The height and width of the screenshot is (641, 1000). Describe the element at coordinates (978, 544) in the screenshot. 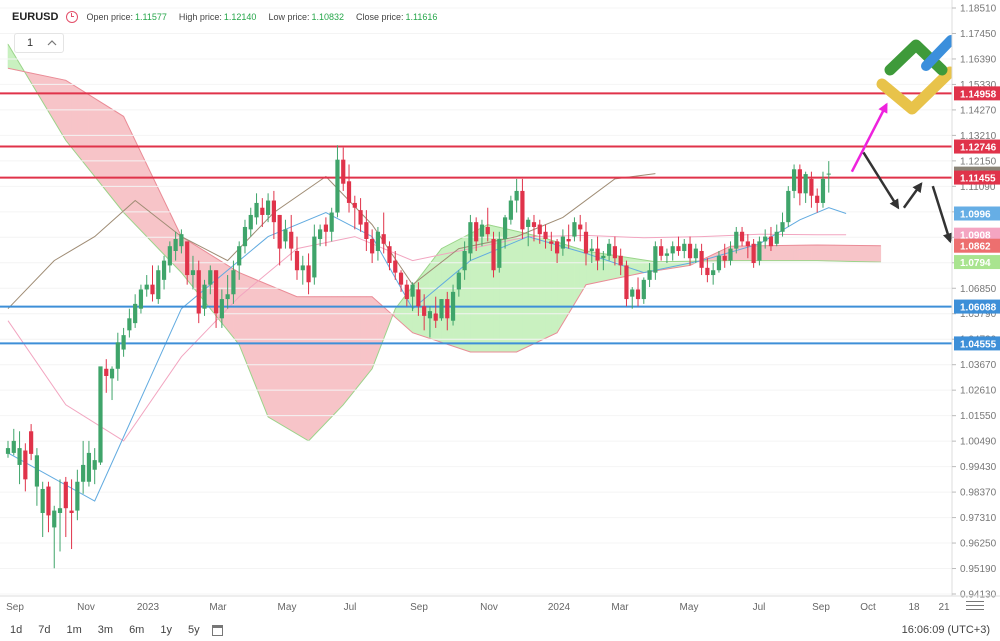

I see `price-tick-label: 0.96250` at that location.